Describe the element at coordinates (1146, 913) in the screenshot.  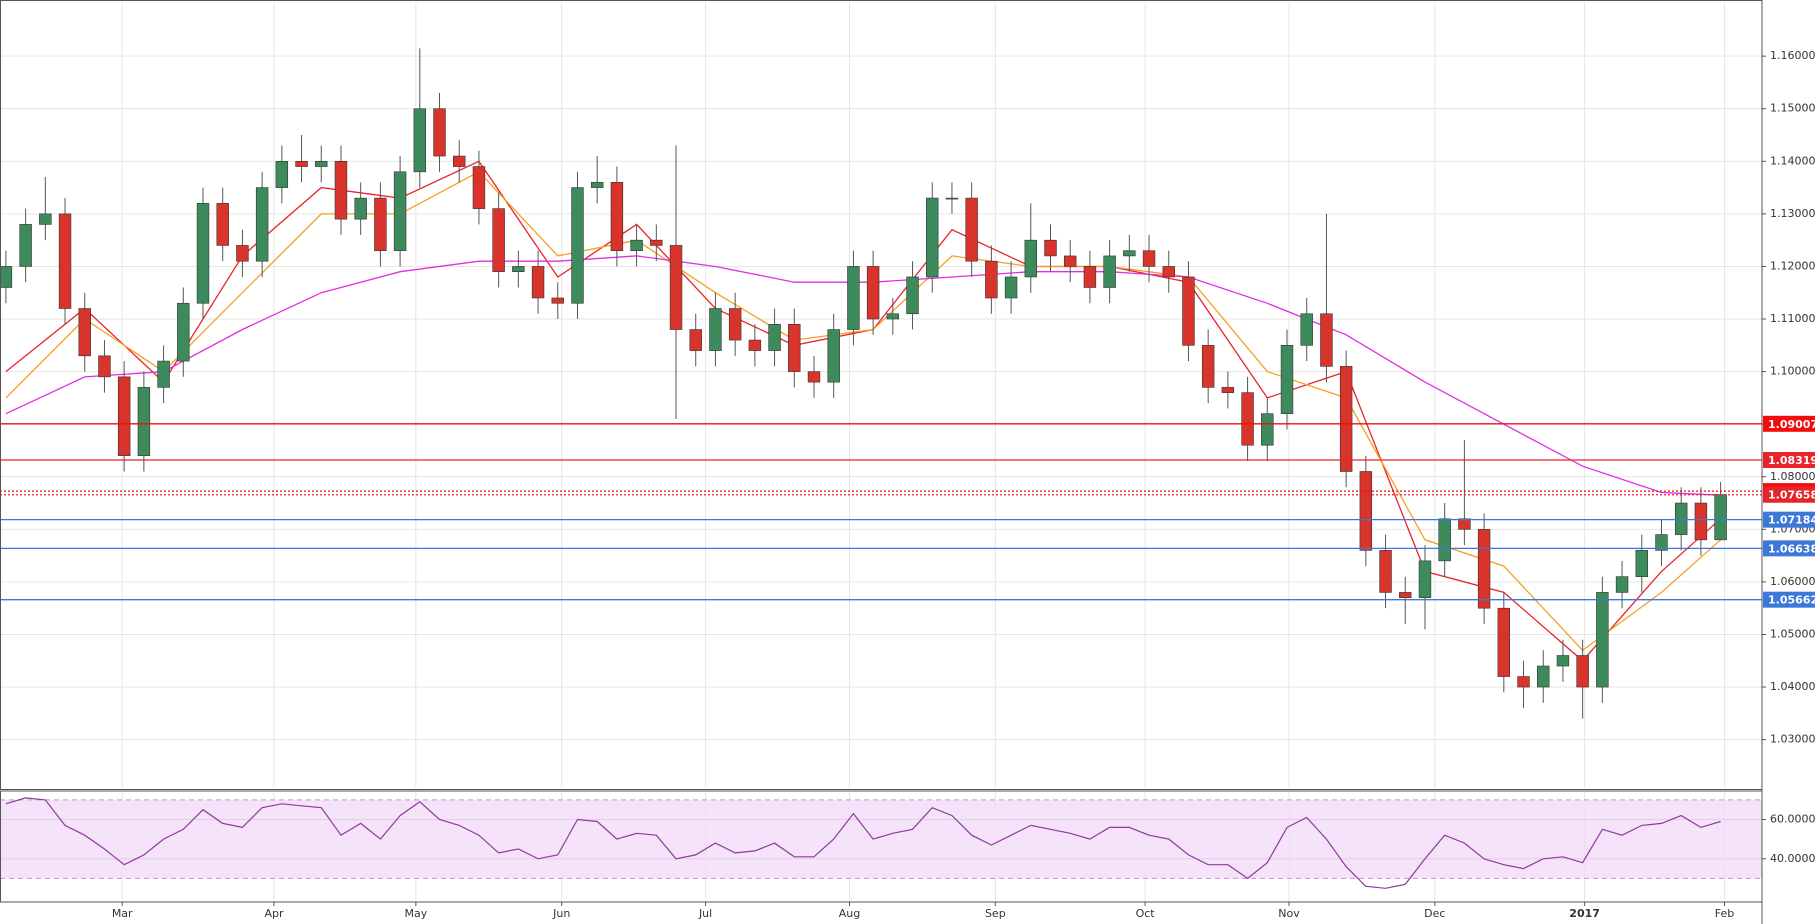
I see `x-tick-label: Oct` at that location.